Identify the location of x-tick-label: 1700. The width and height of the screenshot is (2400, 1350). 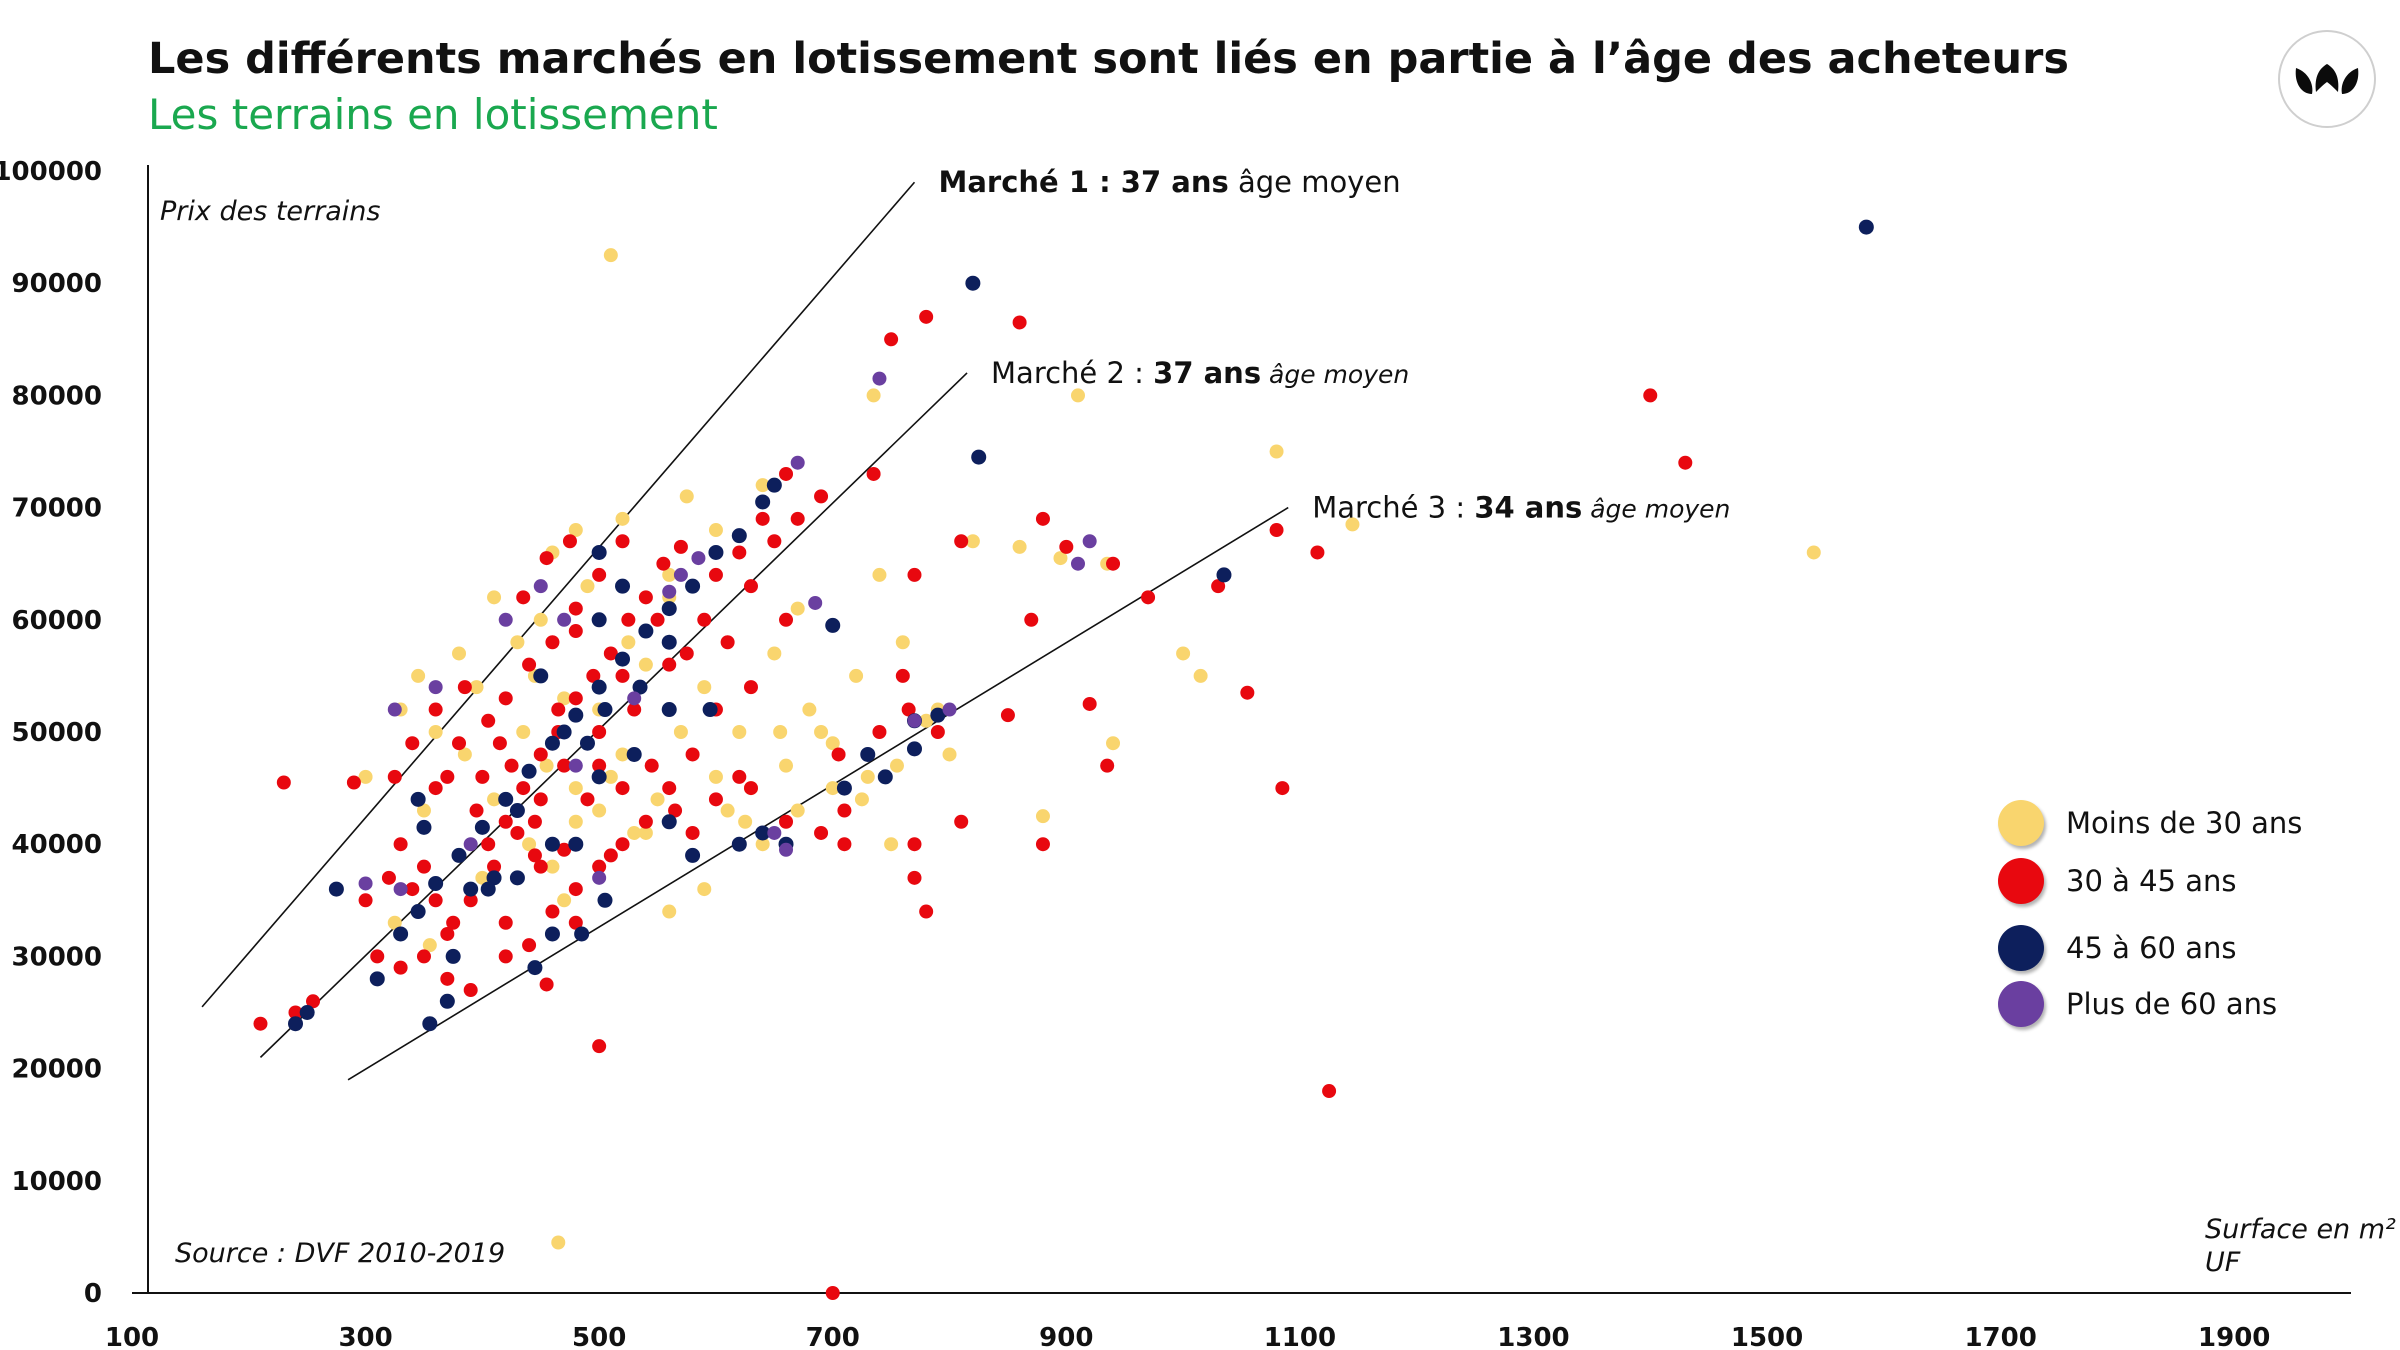
(2000, 1336).